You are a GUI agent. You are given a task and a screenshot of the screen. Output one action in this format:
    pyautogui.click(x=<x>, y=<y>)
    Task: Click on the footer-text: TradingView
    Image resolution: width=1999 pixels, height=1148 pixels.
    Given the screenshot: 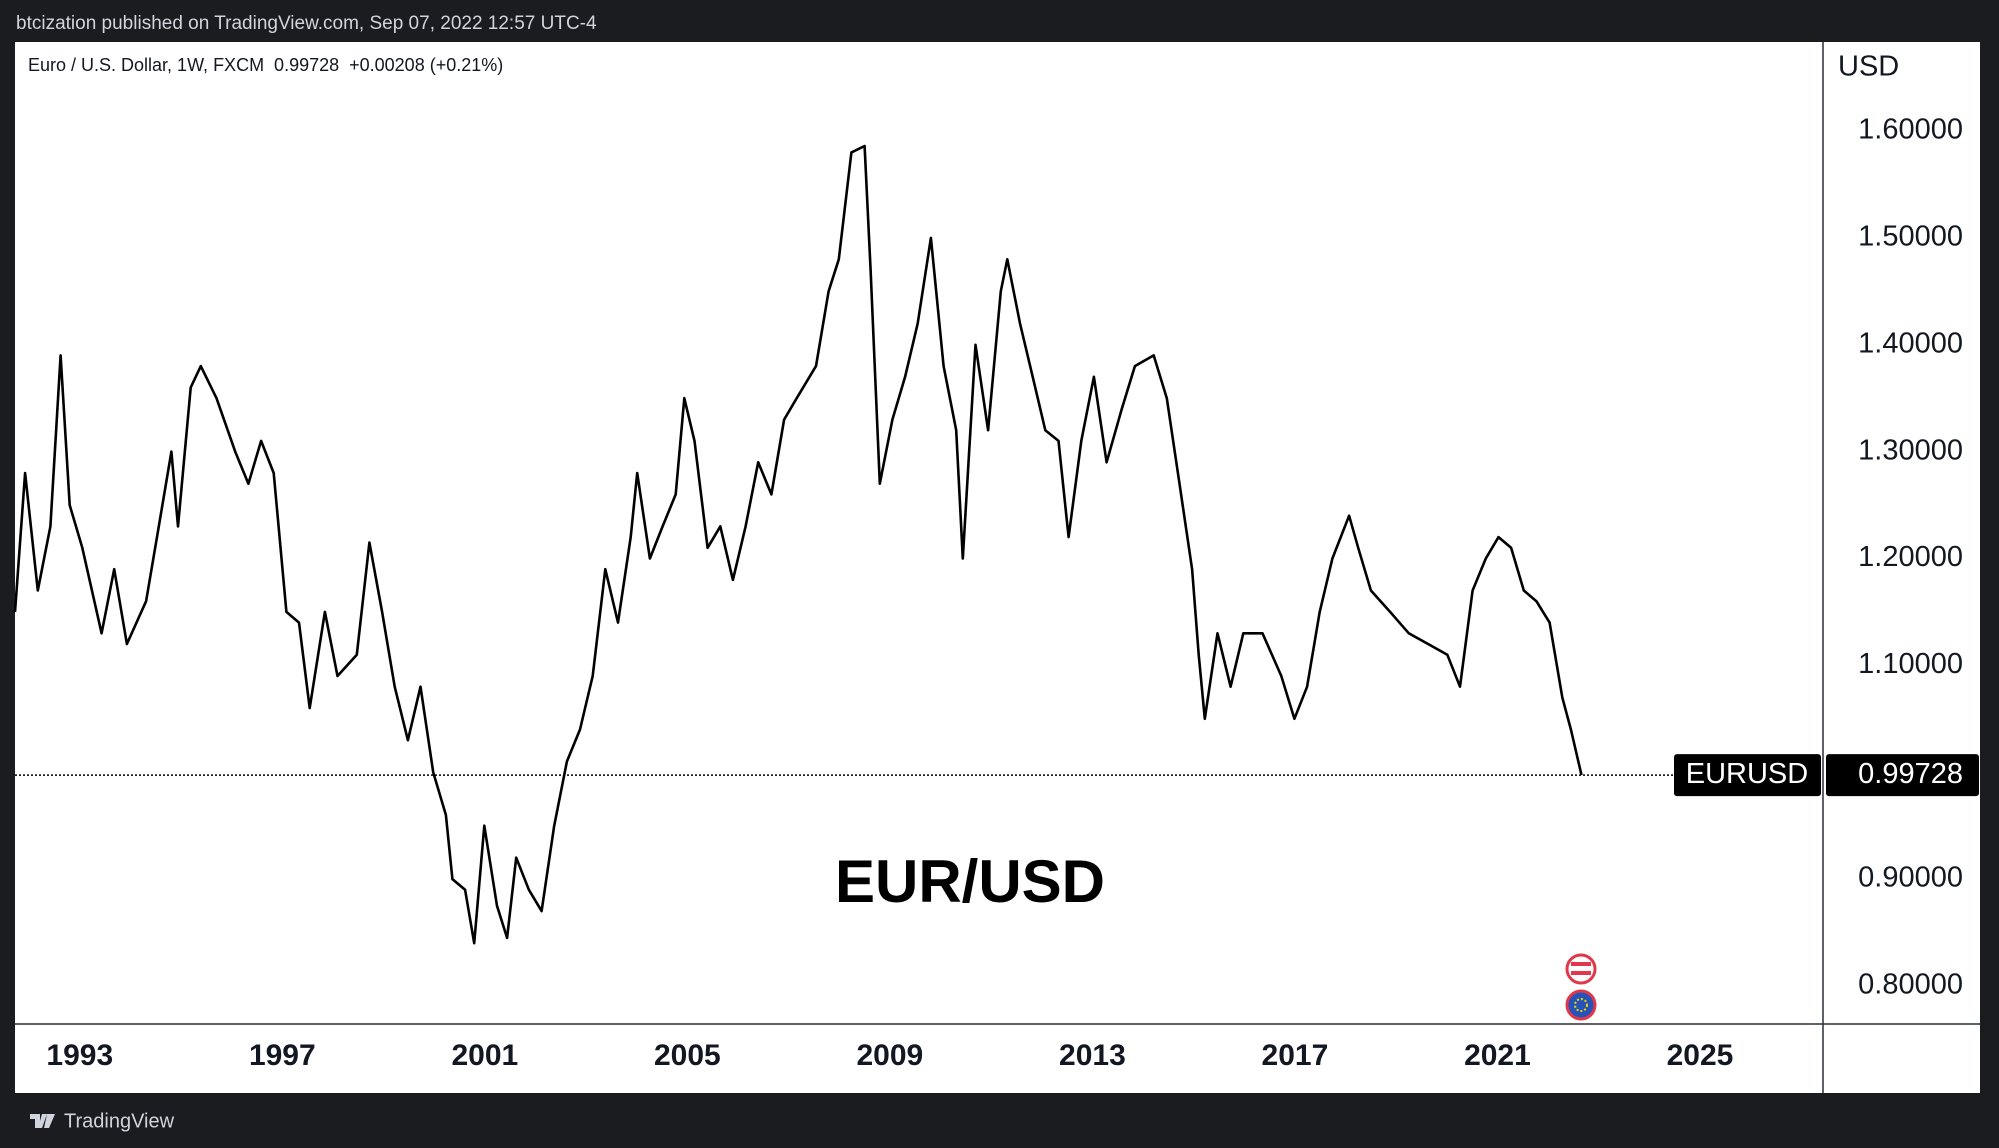 What is the action you would take?
    pyautogui.click(x=119, y=1121)
    